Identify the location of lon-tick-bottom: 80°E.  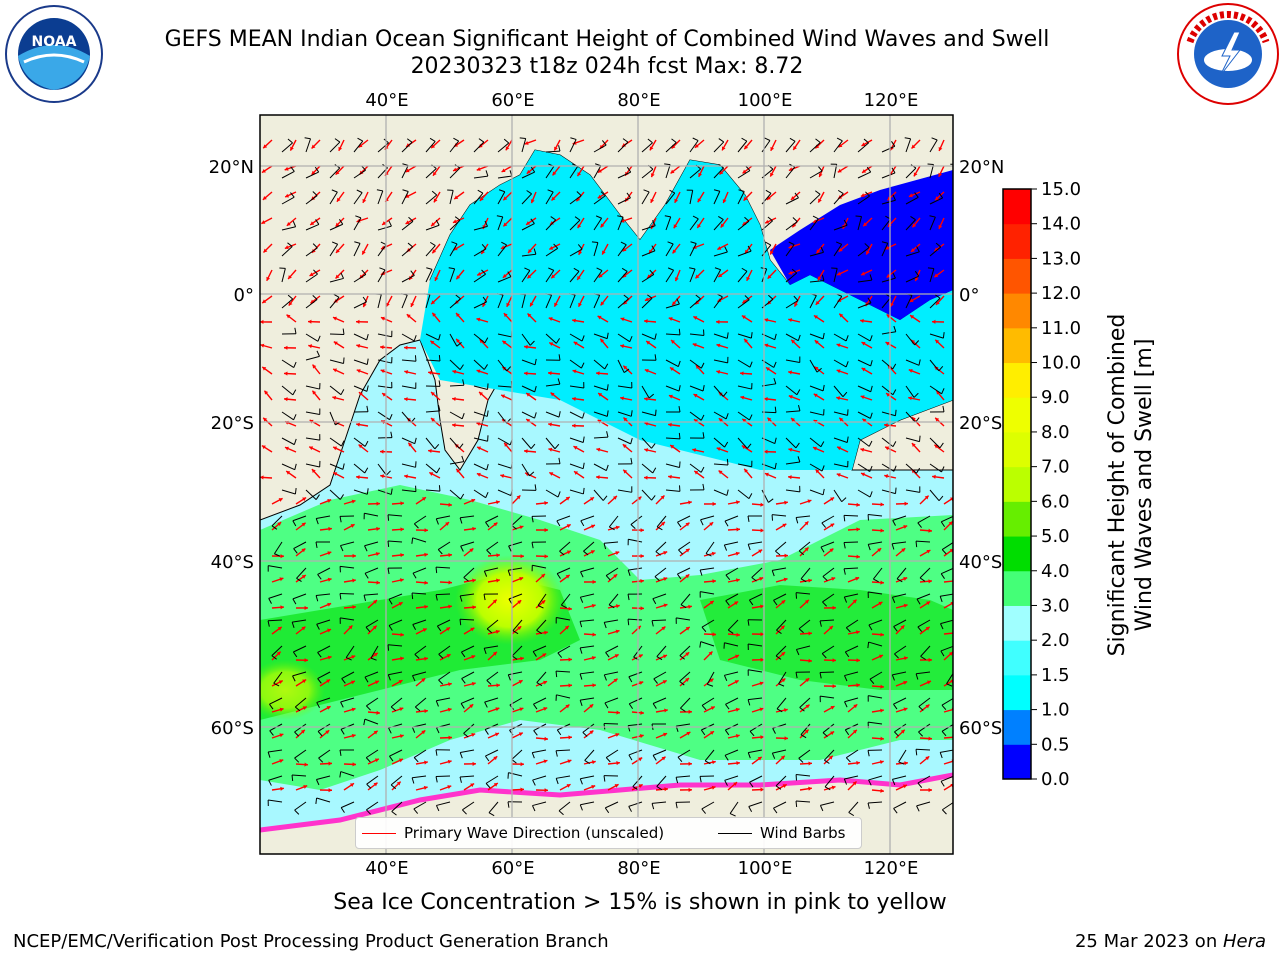
(638, 868).